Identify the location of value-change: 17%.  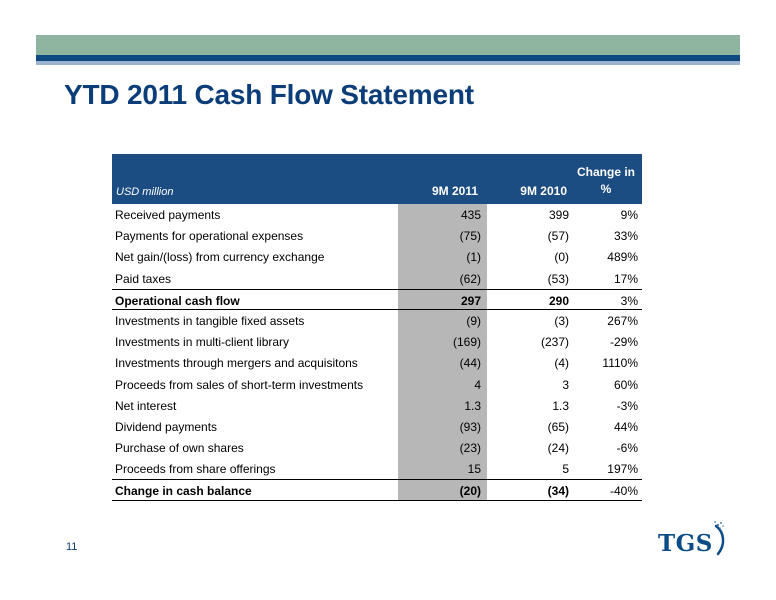
(625, 278).